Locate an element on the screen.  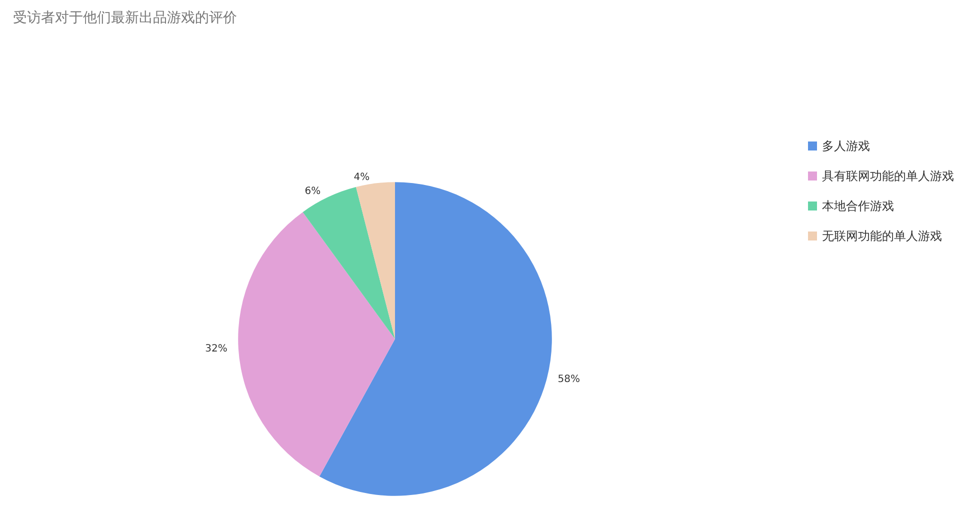
data-label: 58% is located at coordinates (569, 380).